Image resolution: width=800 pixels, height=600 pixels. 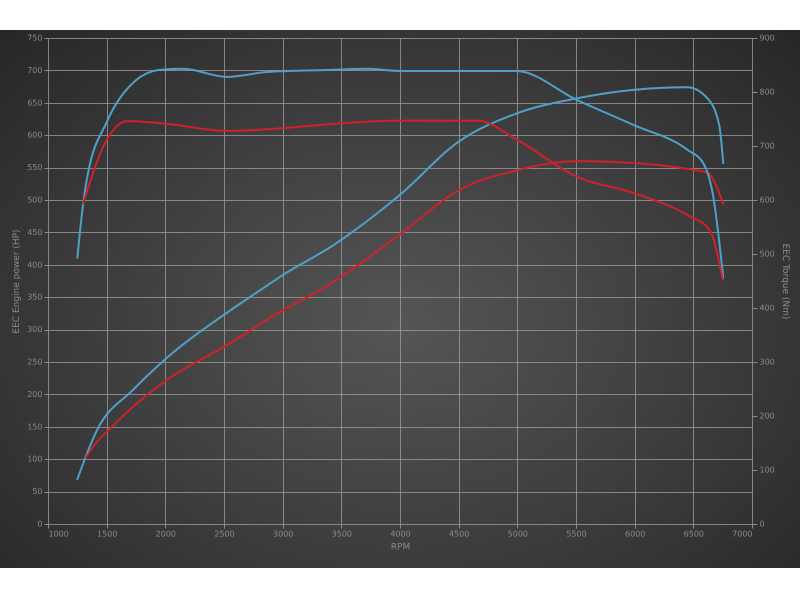 I want to click on y-tick-label: 200, so click(x=34, y=394).